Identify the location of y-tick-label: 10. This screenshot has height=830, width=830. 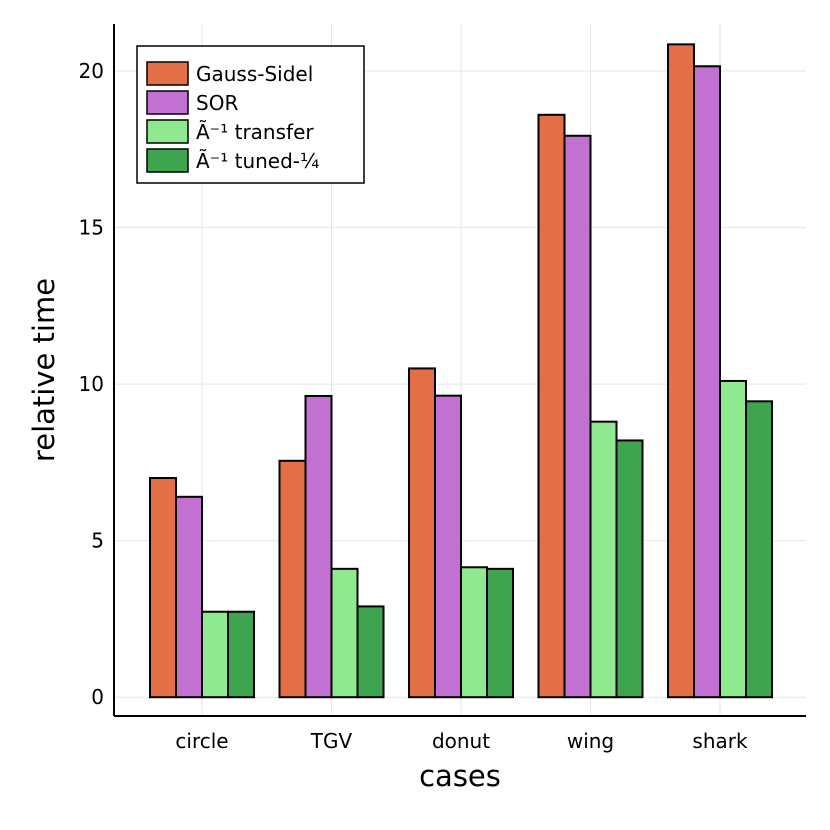
(91, 384).